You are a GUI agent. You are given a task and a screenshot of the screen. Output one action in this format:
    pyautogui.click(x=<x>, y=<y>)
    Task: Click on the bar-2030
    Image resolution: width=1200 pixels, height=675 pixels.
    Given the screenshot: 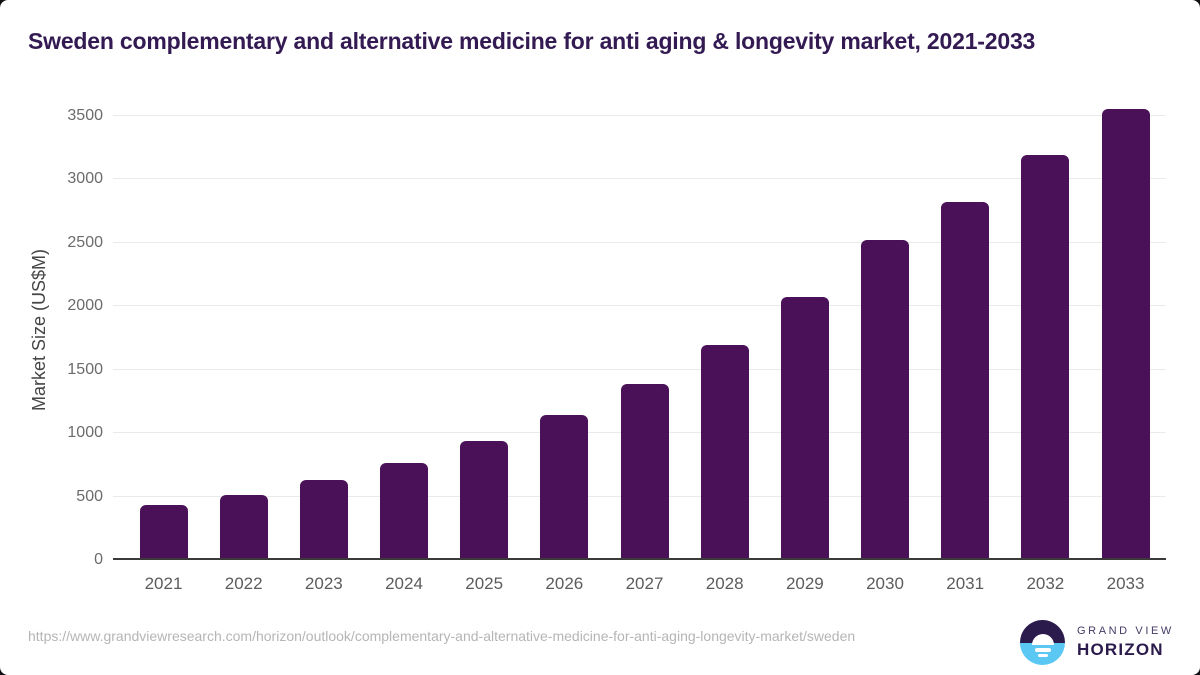 What is the action you would take?
    pyautogui.click(x=885, y=400)
    